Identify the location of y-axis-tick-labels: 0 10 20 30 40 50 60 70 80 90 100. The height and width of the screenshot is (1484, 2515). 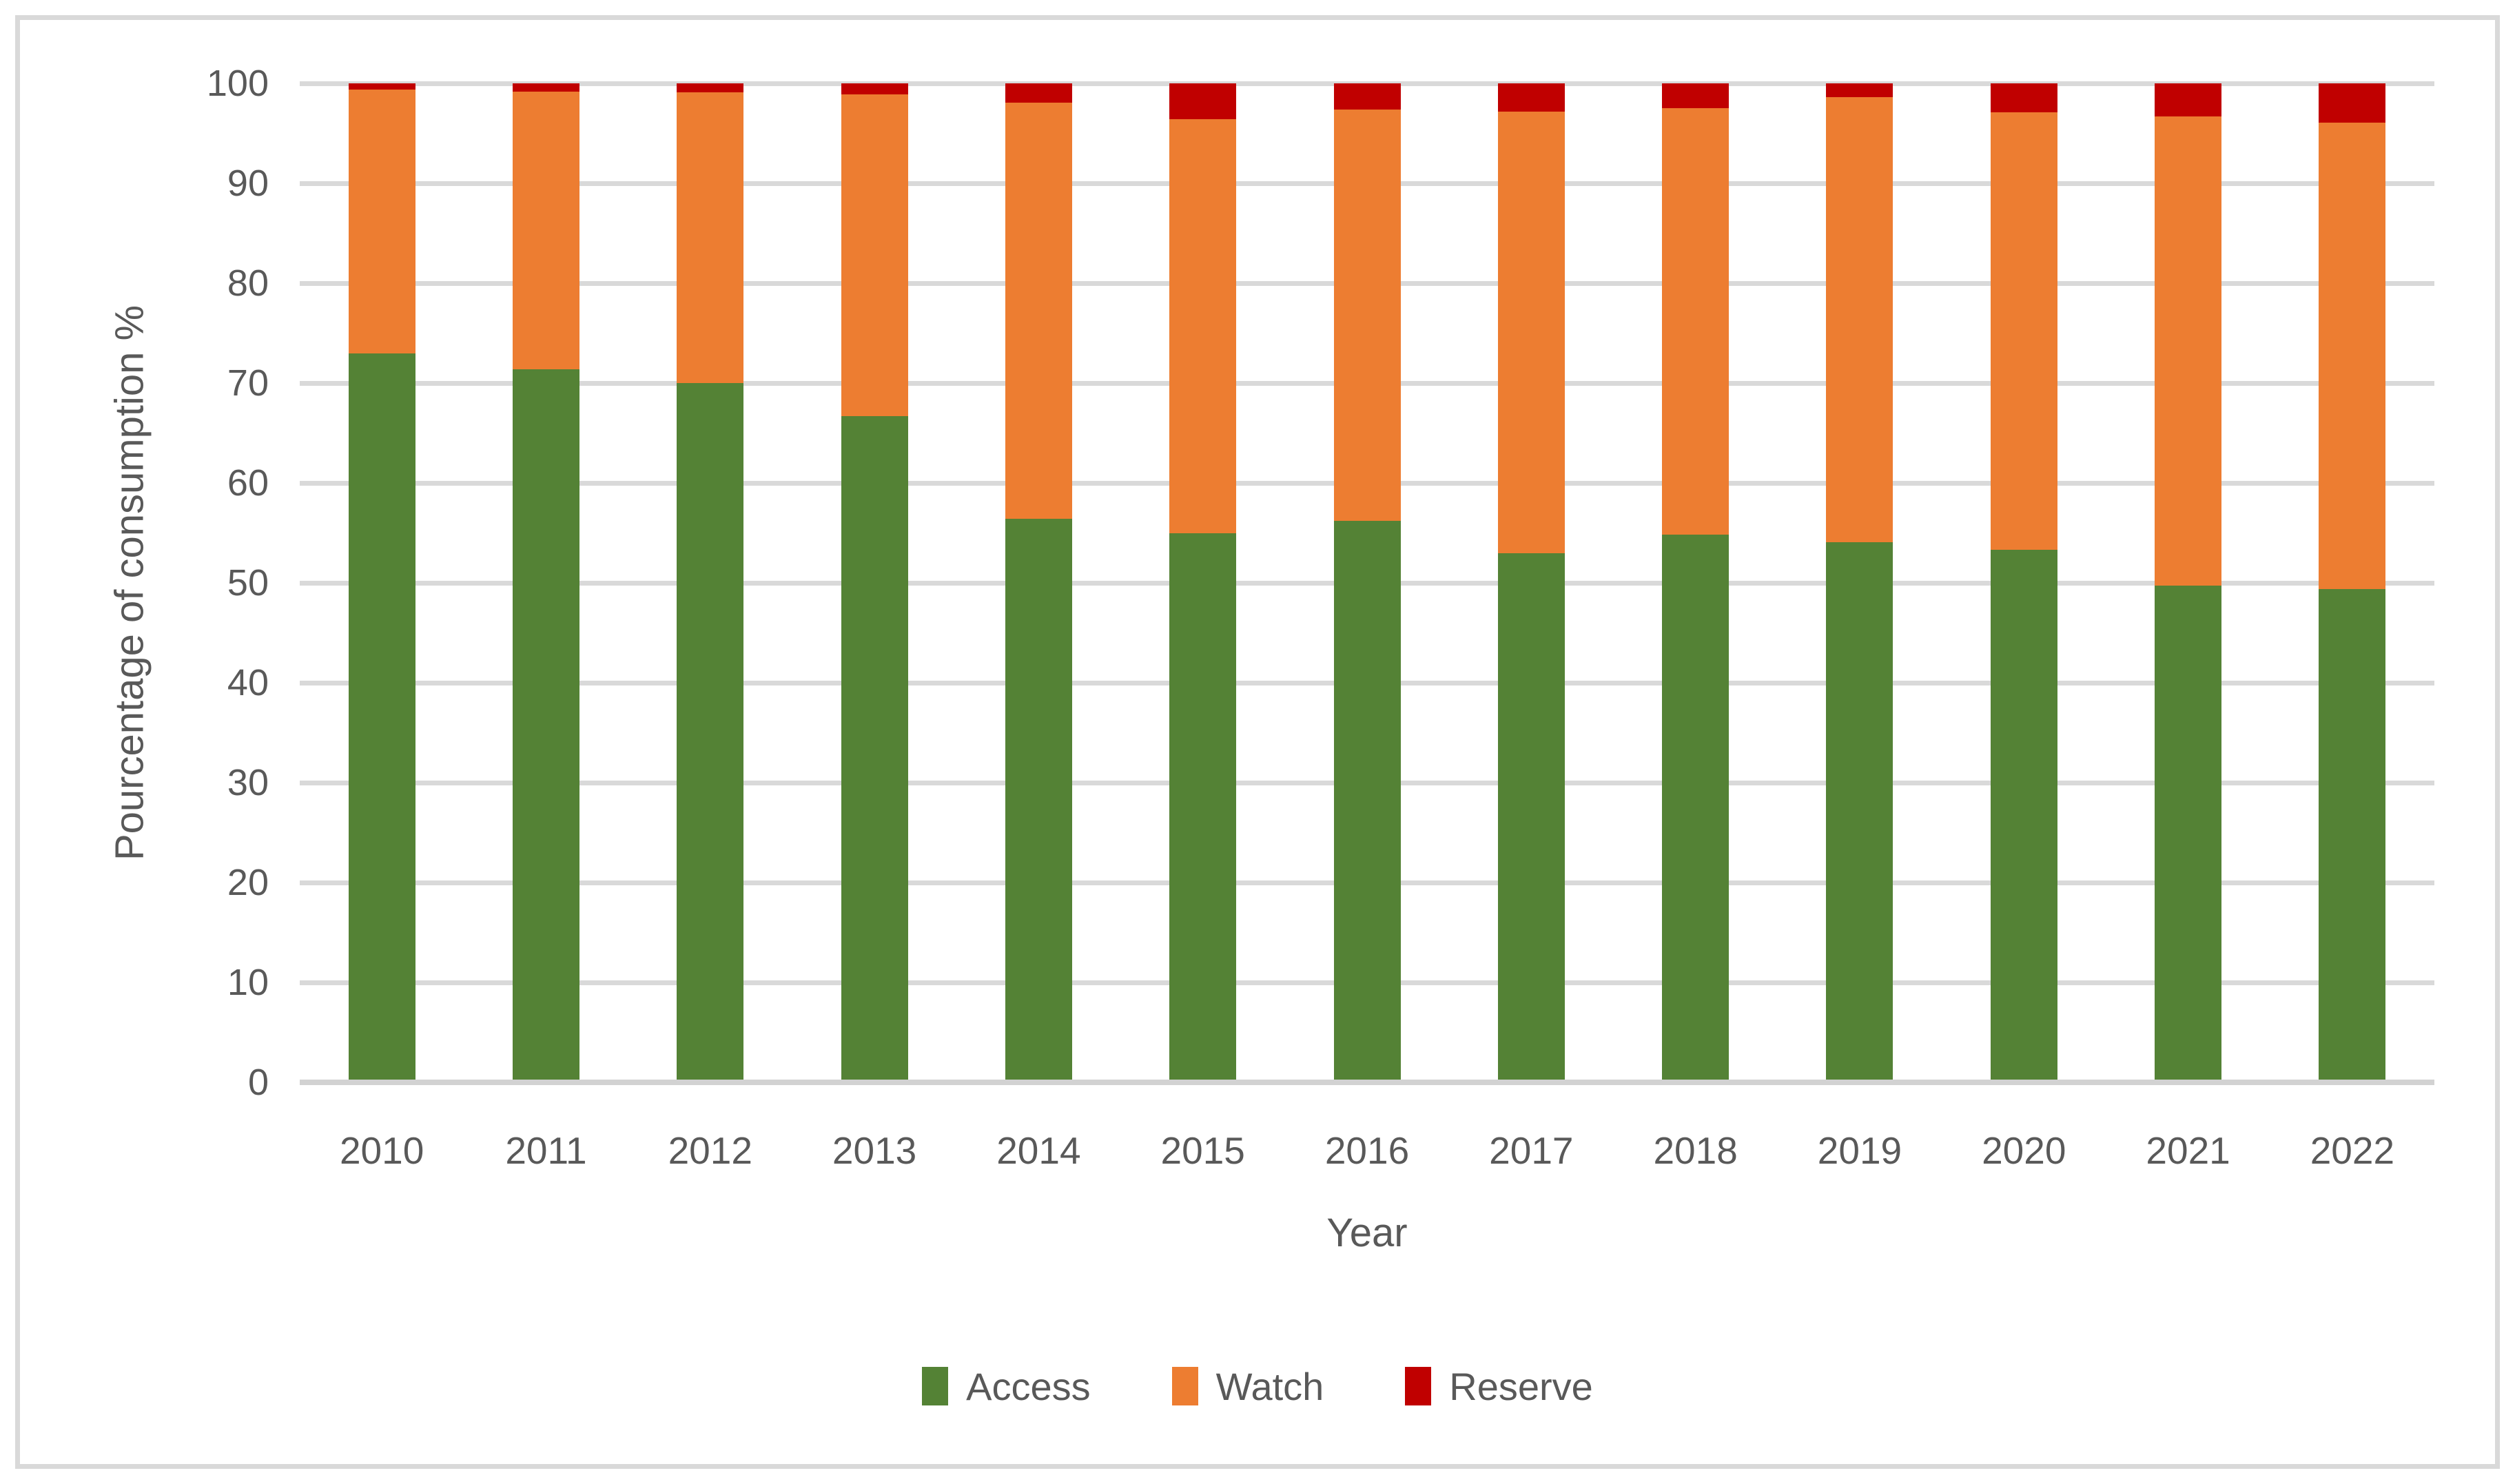
(176, 742).